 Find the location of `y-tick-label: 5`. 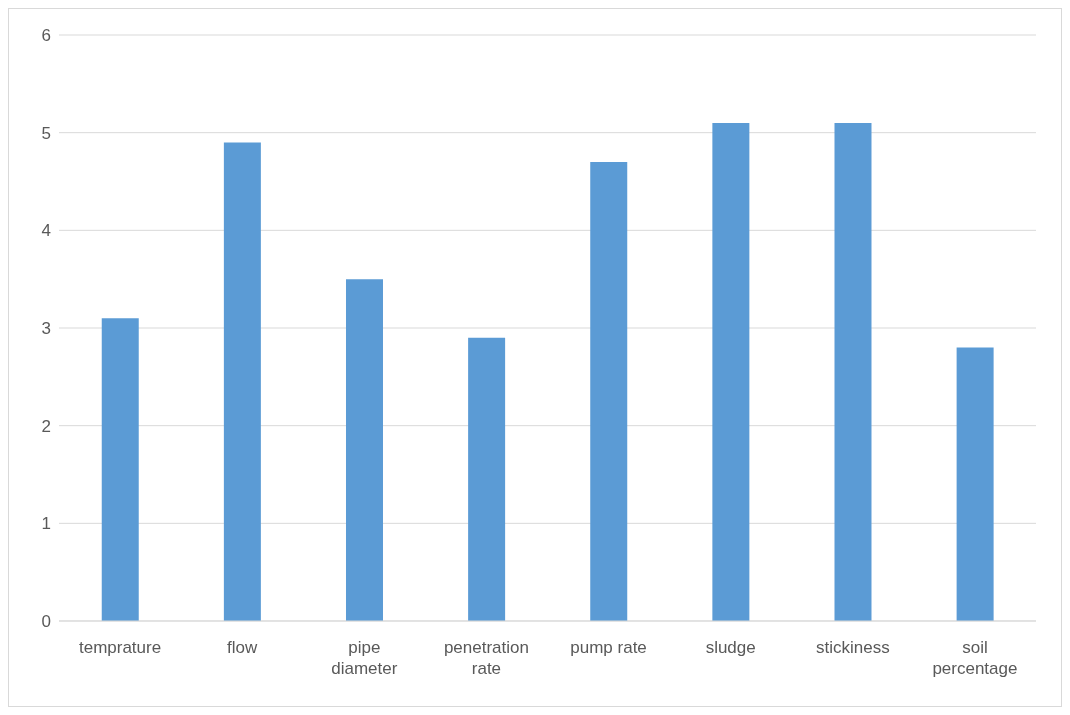

y-tick-label: 5 is located at coordinates (46, 133).